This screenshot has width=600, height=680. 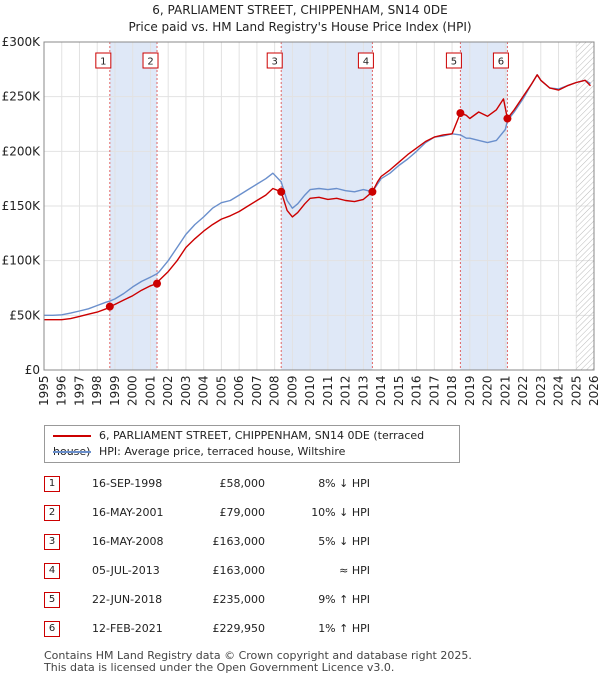 I want to click on x-tick-label: 2015, so click(x=399, y=390).